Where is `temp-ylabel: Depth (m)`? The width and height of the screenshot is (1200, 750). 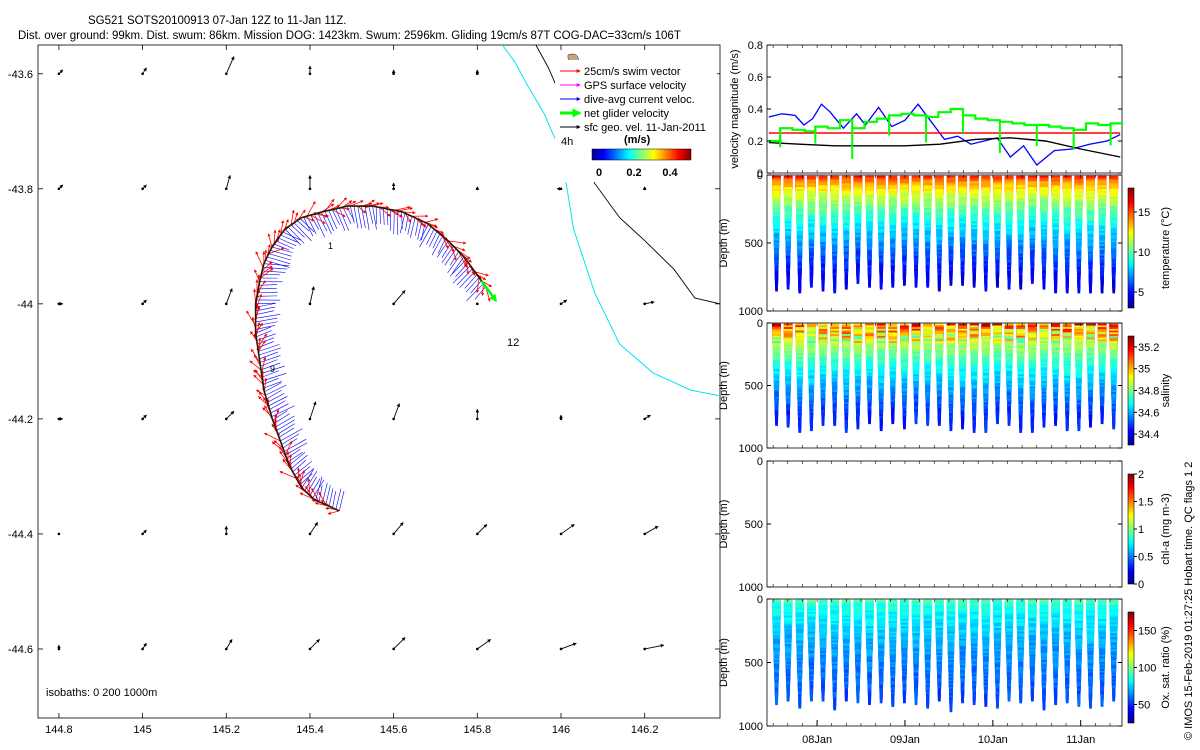
temp-ylabel: Depth (m) is located at coordinates (724, 243).